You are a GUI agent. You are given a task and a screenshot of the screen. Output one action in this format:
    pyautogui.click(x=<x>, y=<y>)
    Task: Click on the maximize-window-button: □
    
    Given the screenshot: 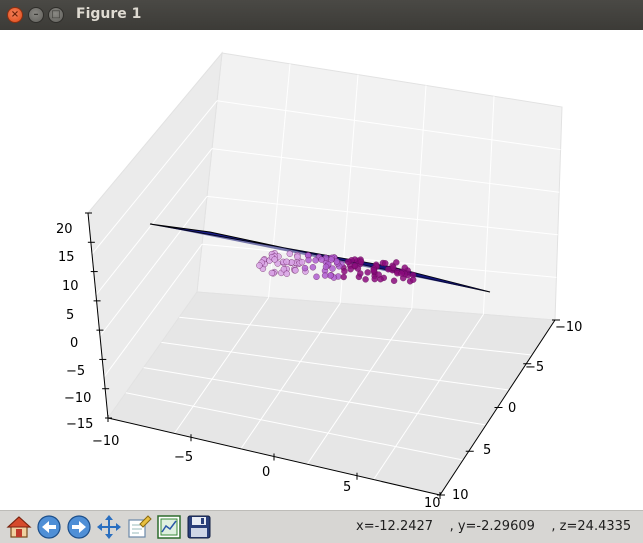 What is the action you would take?
    pyautogui.click(x=56, y=15)
    